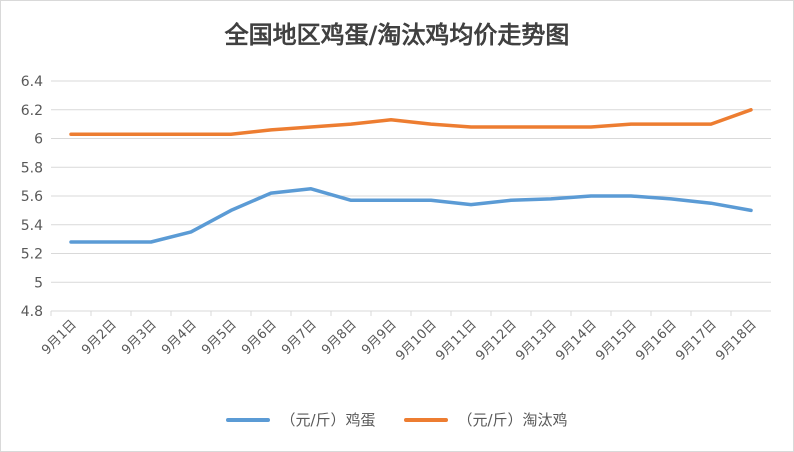 Image resolution: width=794 pixels, height=452 pixels. What do you see at coordinates (536, 340) in the screenshot?
I see `x-tick-label: 9月13日` at bounding box center [536, 340].